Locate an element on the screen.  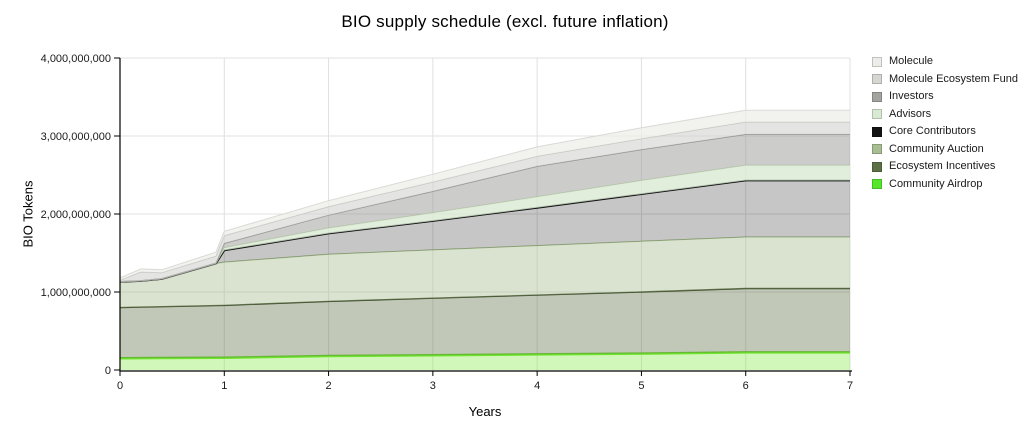
legend-label: Community Auction is located at coordinates (936, 148).